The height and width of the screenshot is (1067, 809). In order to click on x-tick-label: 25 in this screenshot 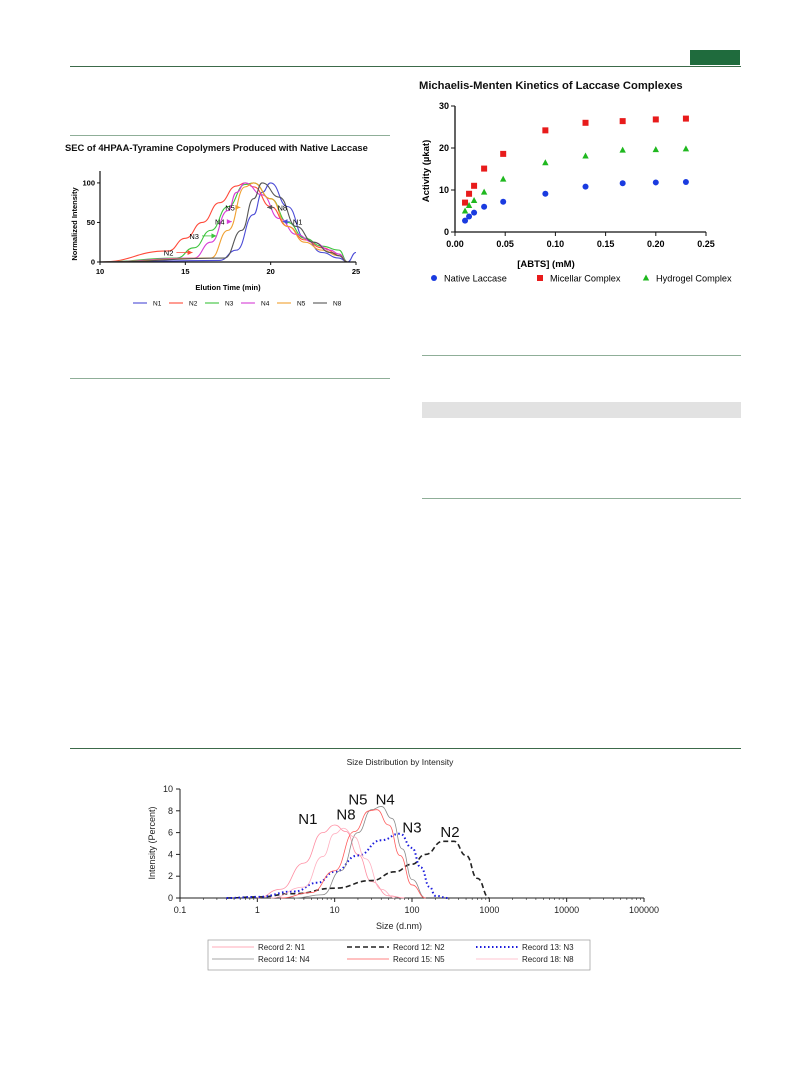, I will do `click(356, 271)`.